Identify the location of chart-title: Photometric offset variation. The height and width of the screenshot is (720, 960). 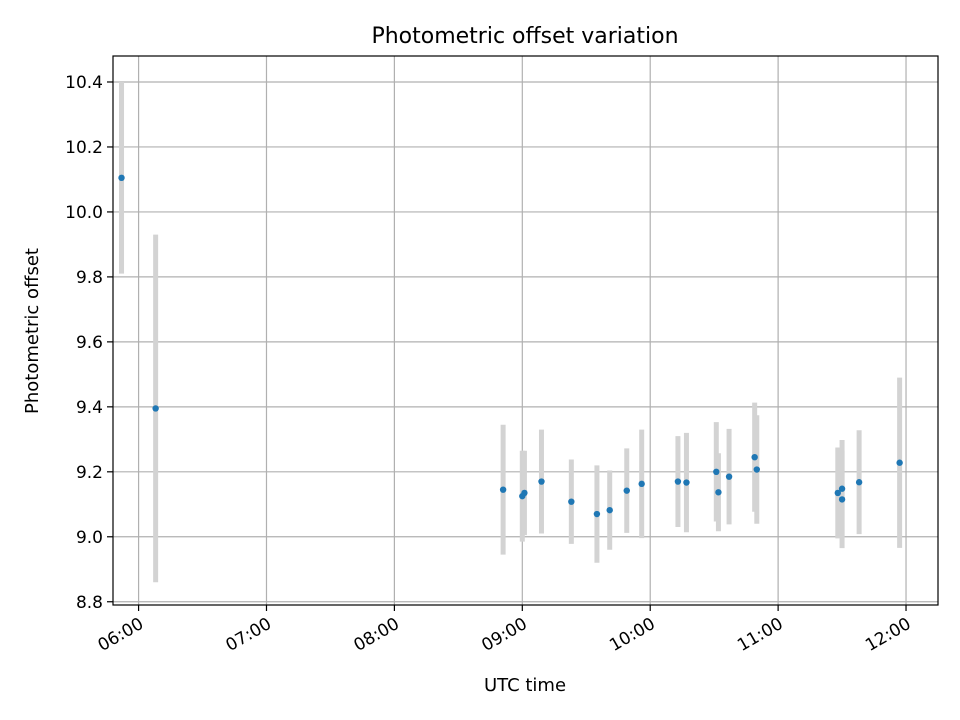
(524, 36).